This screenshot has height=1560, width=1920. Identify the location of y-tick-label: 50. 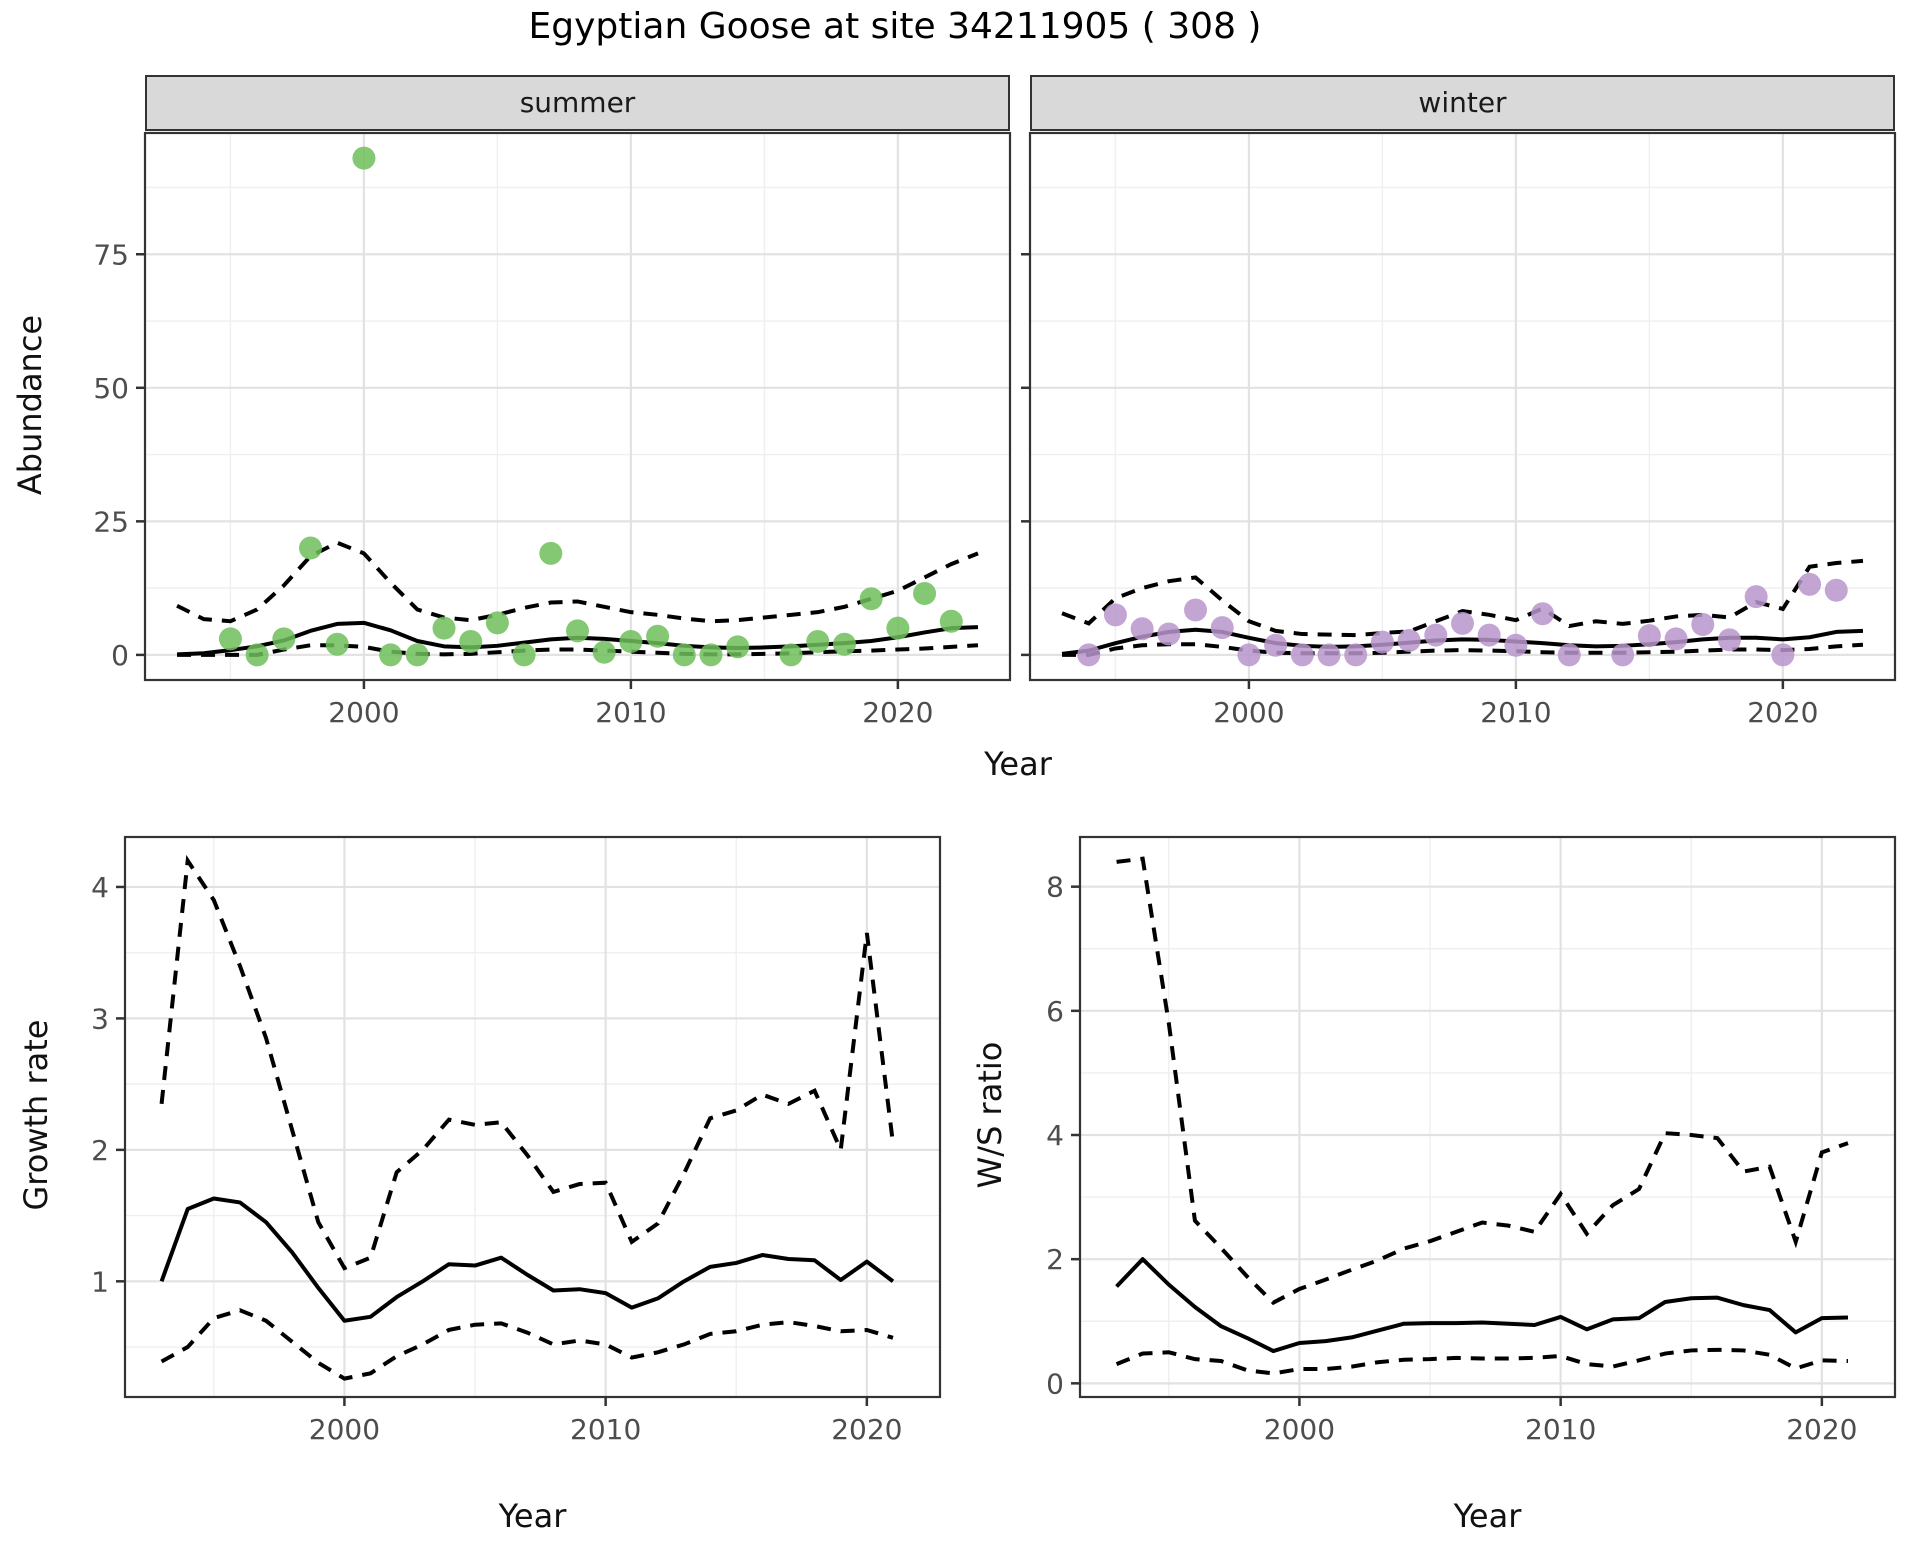
(111, 388).